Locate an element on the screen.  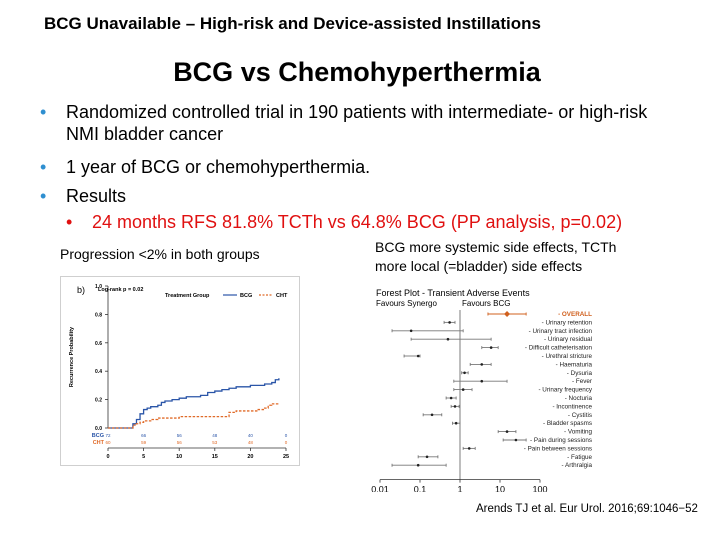
km-y-tick-label: 0.4 is located at coordinates (98, 372).